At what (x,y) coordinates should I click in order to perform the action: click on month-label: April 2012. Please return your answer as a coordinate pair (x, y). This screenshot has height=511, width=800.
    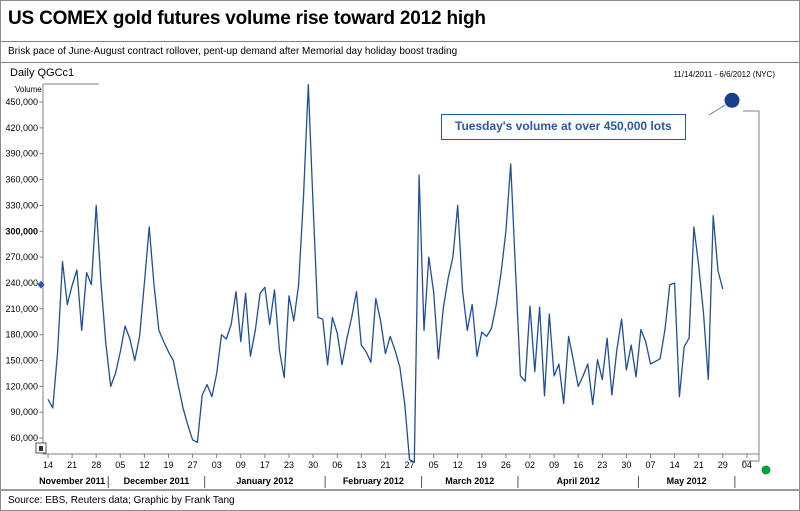
    Looking at the image, I should click on (578, 481).